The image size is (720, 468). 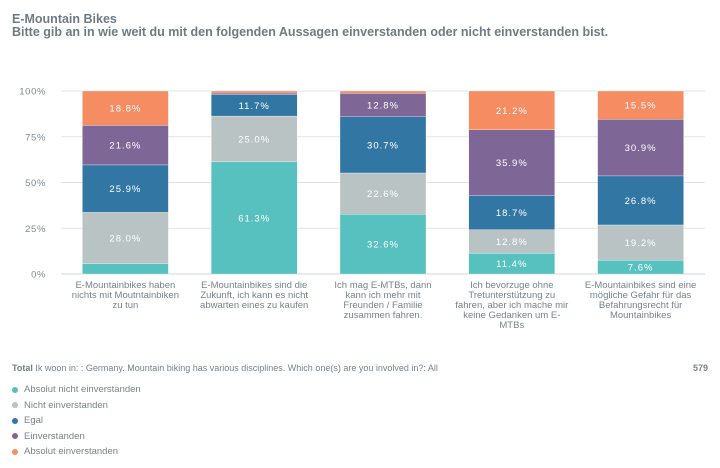 I want to click on respondent-count: 579, so click(x=700, y=368).